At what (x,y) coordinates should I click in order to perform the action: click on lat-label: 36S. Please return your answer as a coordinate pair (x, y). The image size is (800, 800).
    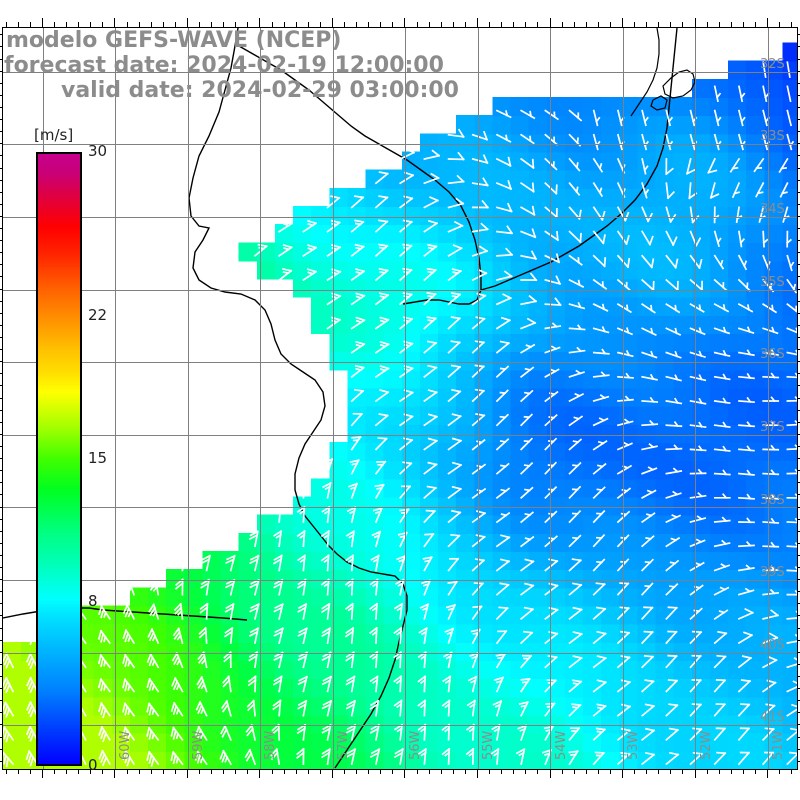
    Looking at the image, I should click on (772, 355).